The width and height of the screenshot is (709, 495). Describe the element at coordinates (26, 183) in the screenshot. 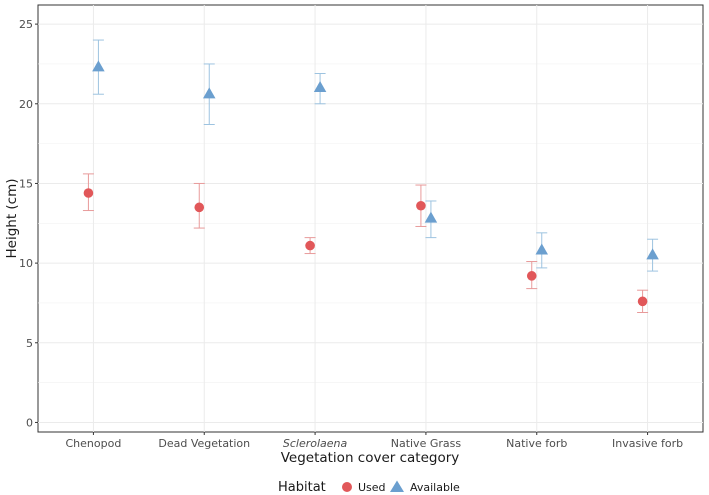

I see `y-tick-label: 15` at that location.